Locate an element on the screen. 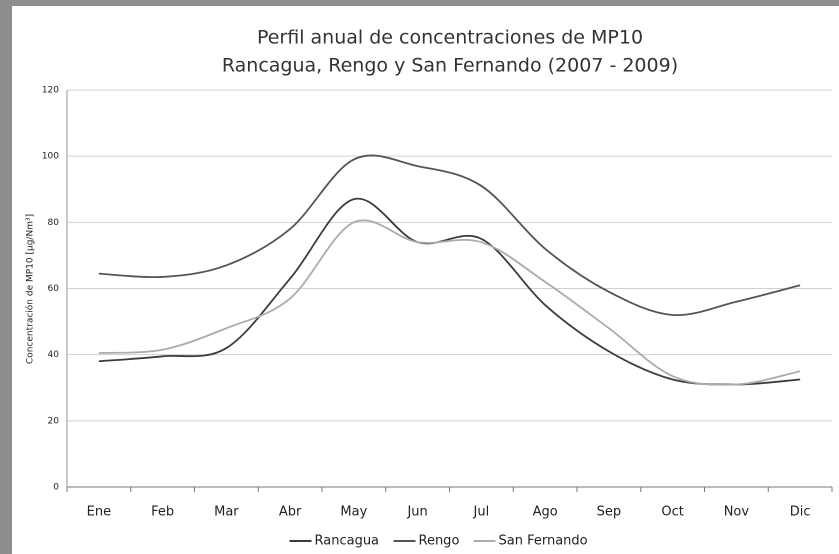  y-tick-label: 100 is located at coordinates (50, 157).